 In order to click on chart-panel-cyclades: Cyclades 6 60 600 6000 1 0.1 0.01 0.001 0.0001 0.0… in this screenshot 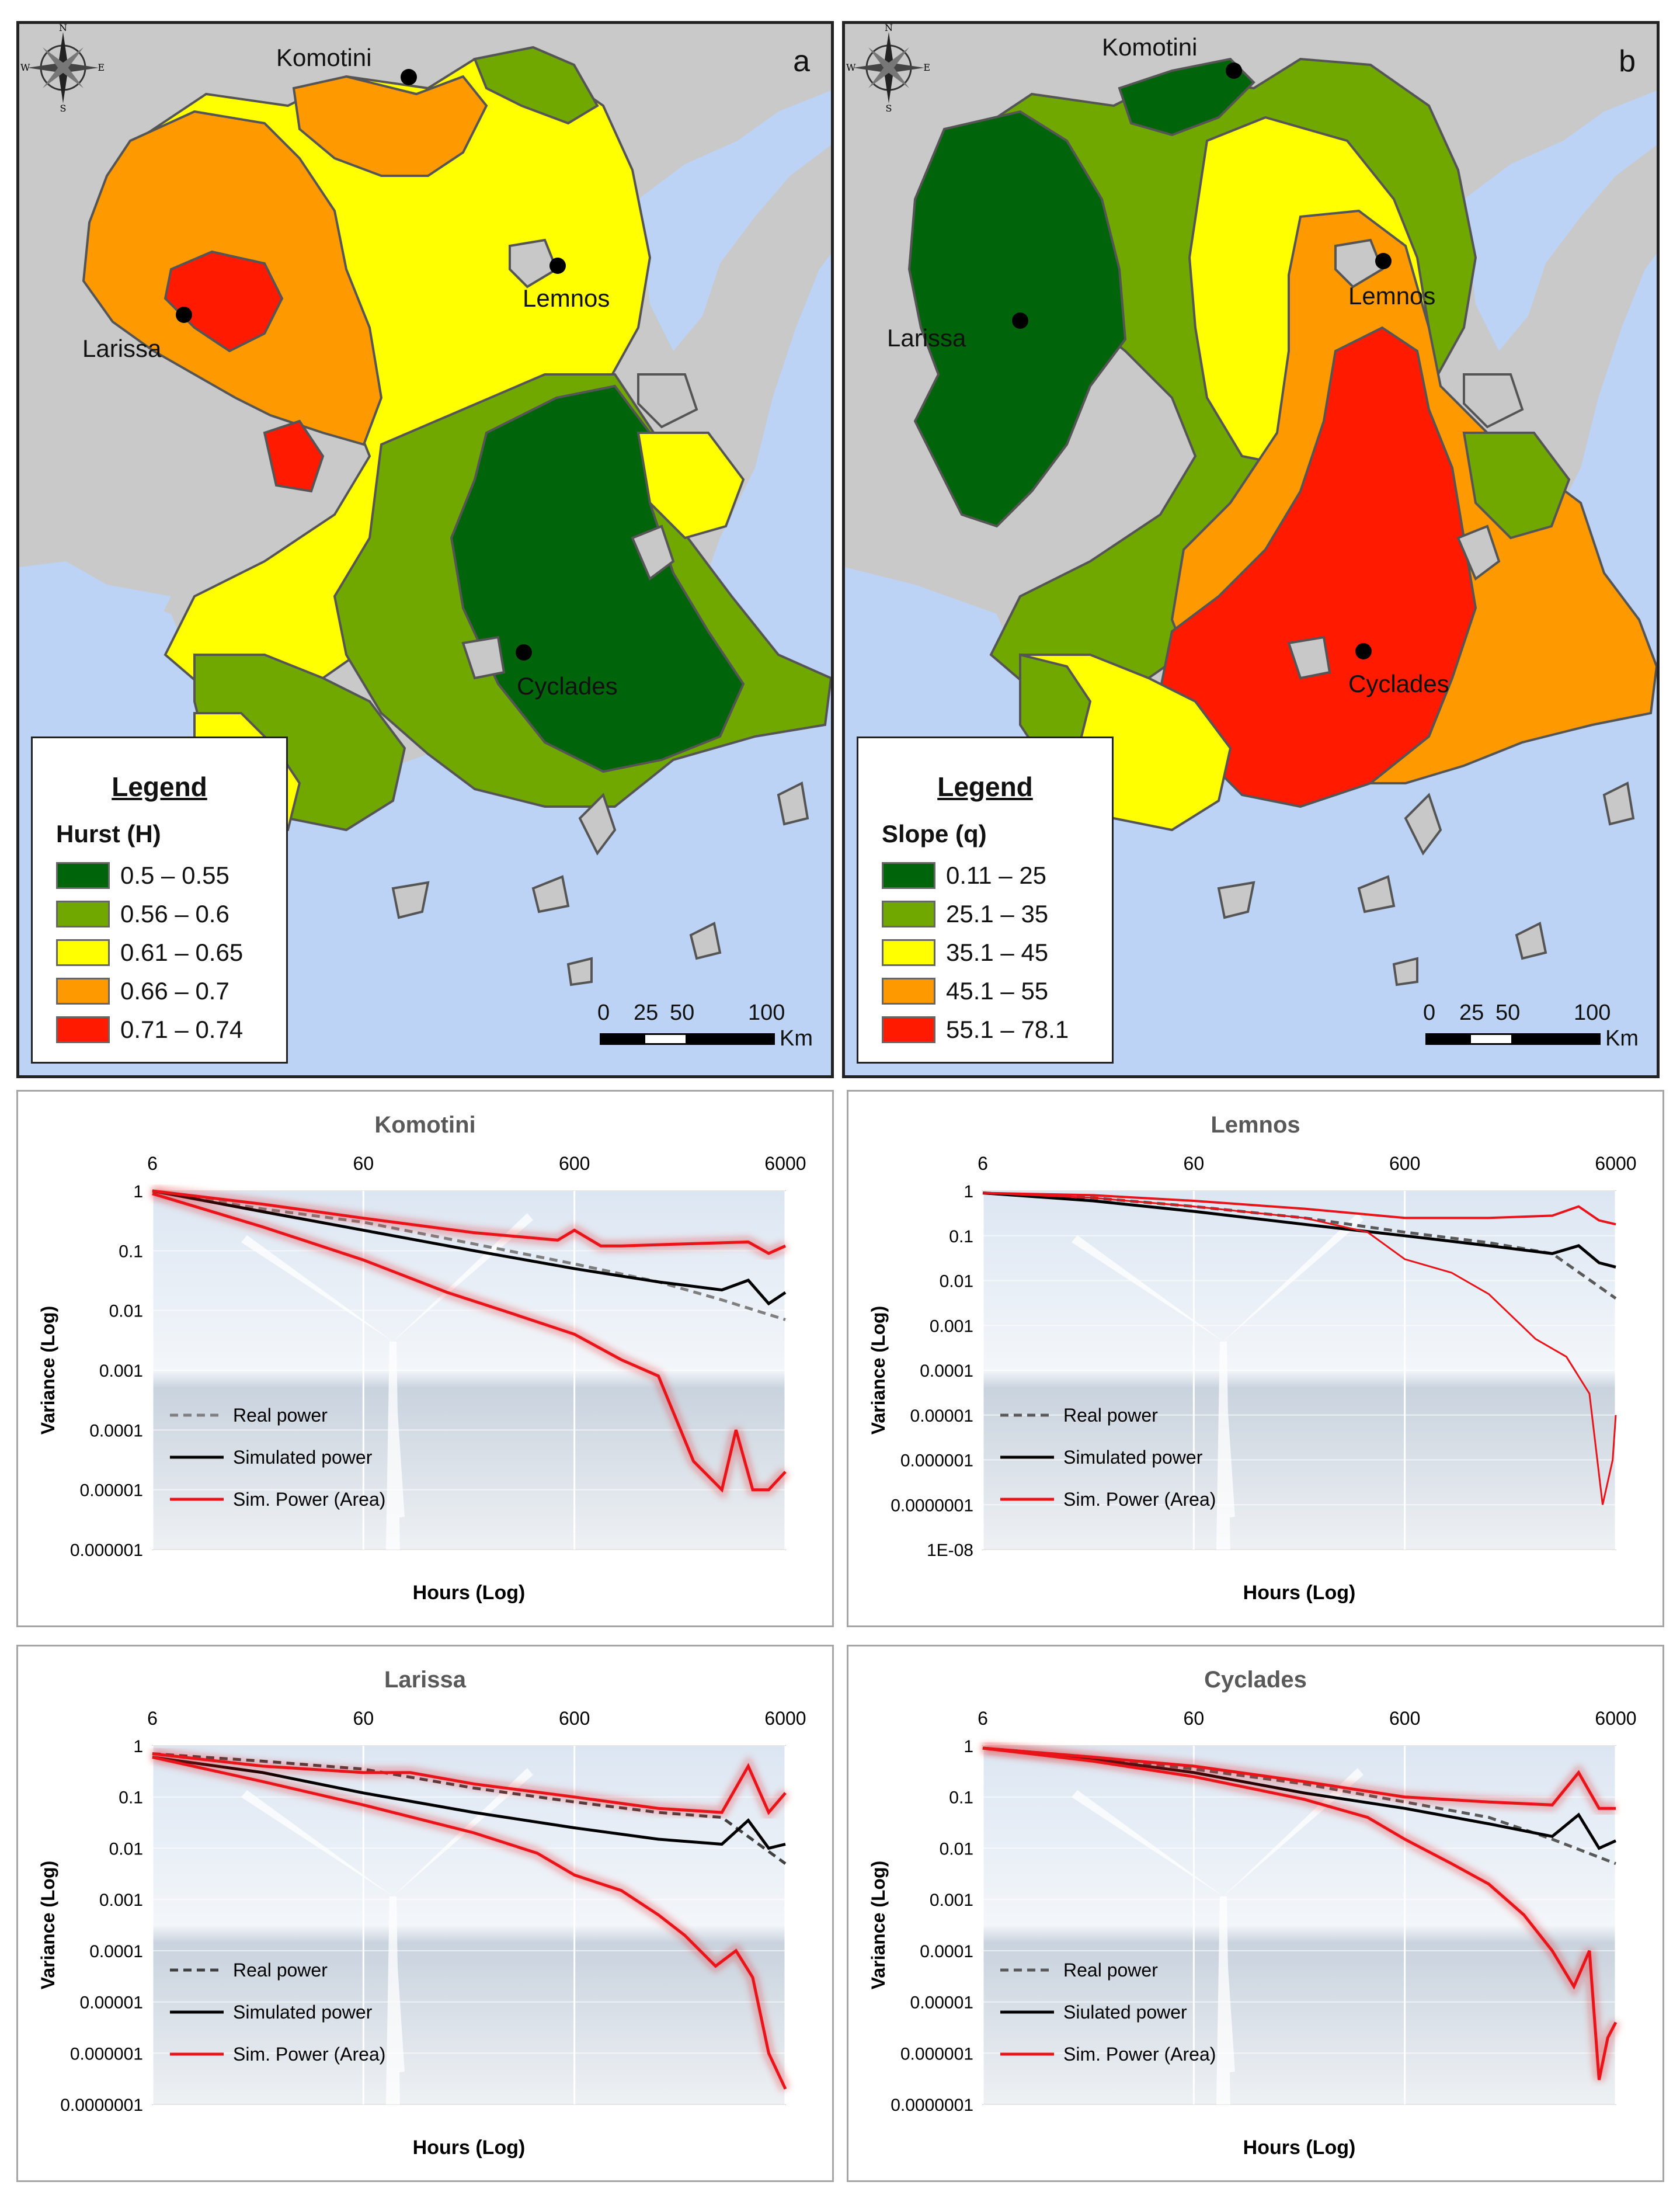, I will do `click(1255, 1913)`.